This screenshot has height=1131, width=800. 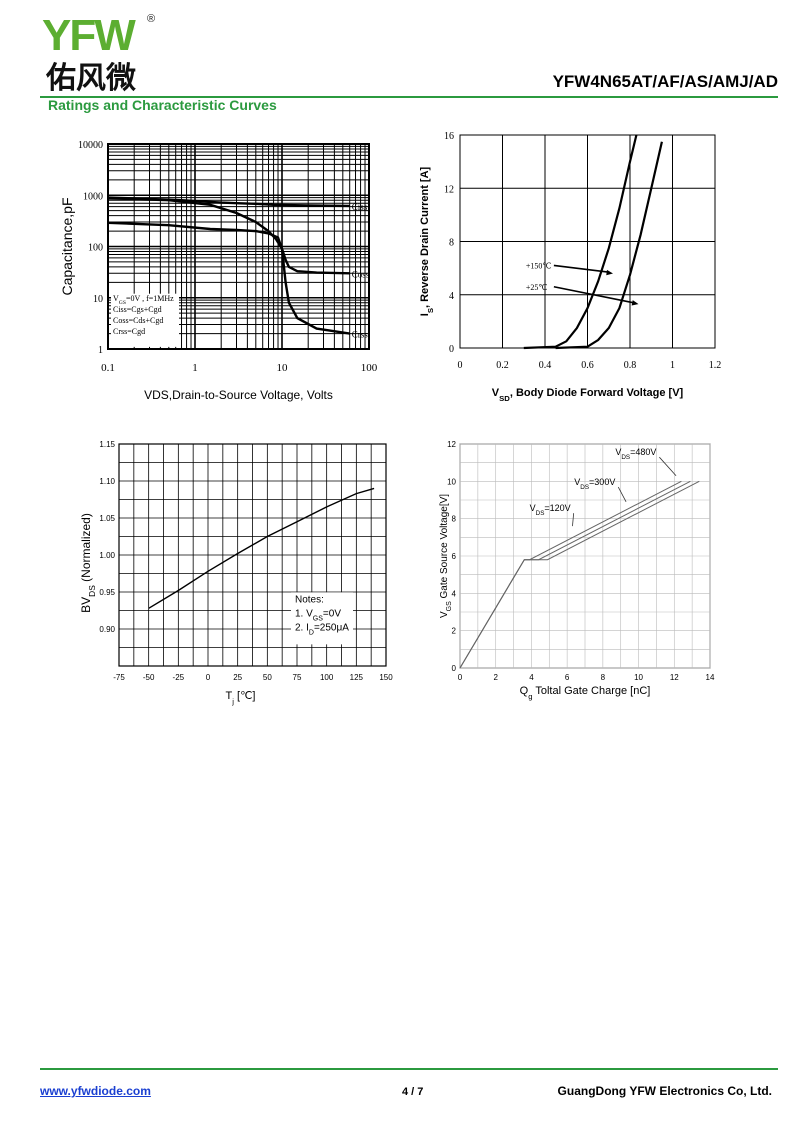 I want to click on y-tick-label: 100, so click(x=95, y=248).